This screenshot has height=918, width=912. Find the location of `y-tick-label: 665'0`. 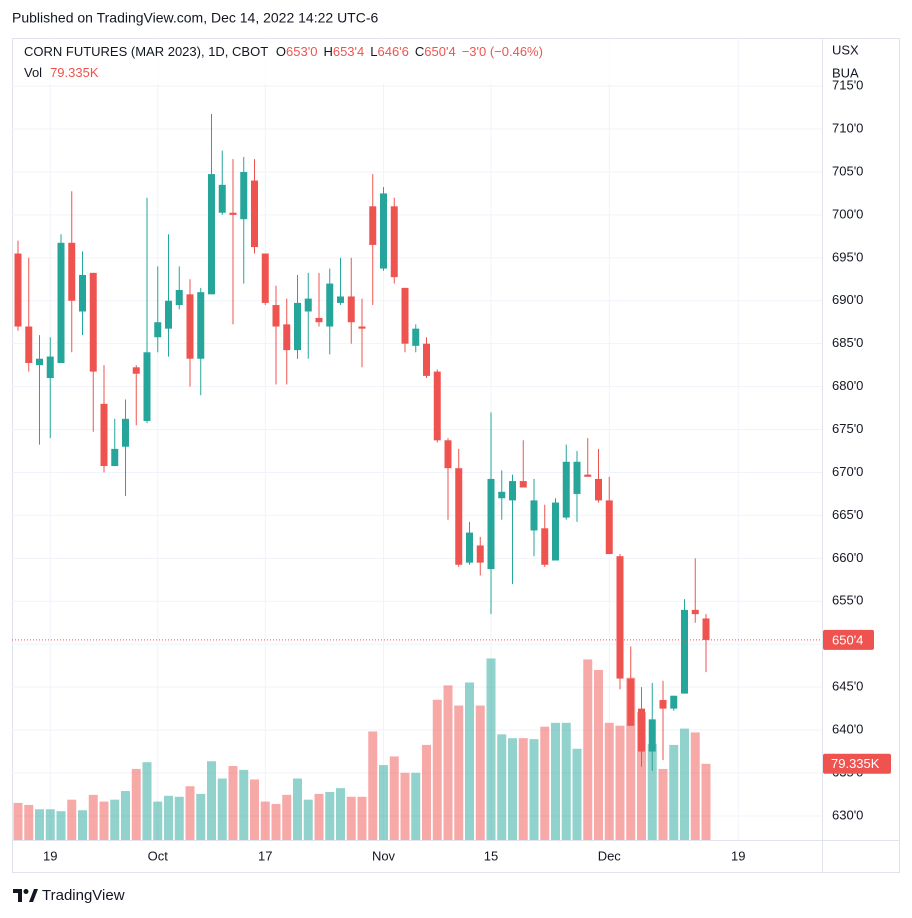

y-tick-label: 665'0 is located at coordinates (847, 514).